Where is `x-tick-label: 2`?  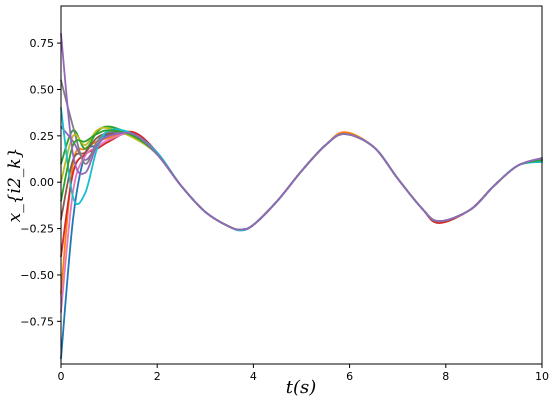 x-tick-label: 2 is located at coordinates (157, 376).